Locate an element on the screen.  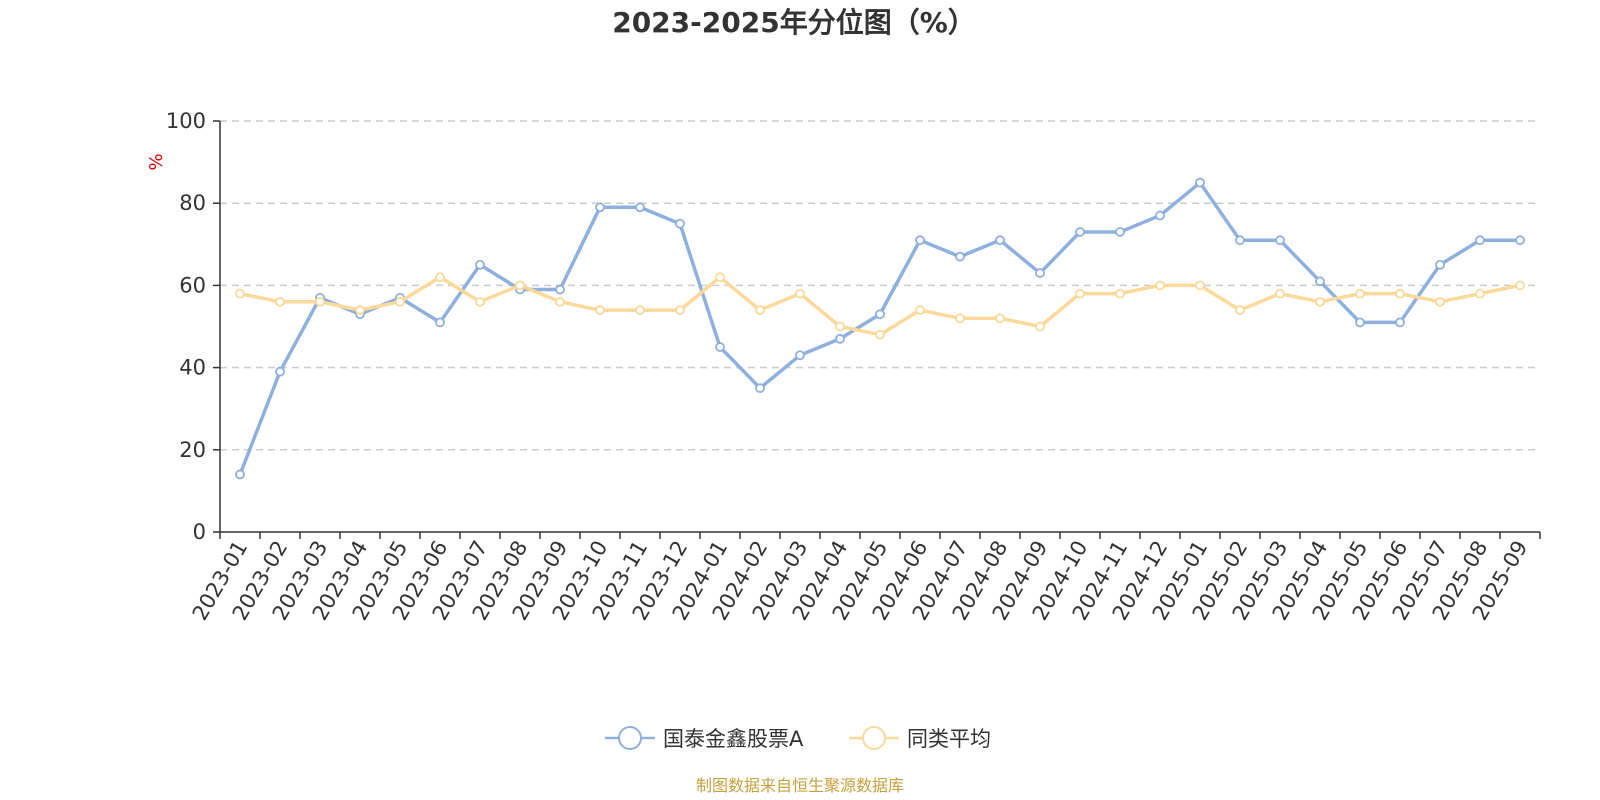
legend-item-2: 同类平均 is located at coordinates (920, 738).